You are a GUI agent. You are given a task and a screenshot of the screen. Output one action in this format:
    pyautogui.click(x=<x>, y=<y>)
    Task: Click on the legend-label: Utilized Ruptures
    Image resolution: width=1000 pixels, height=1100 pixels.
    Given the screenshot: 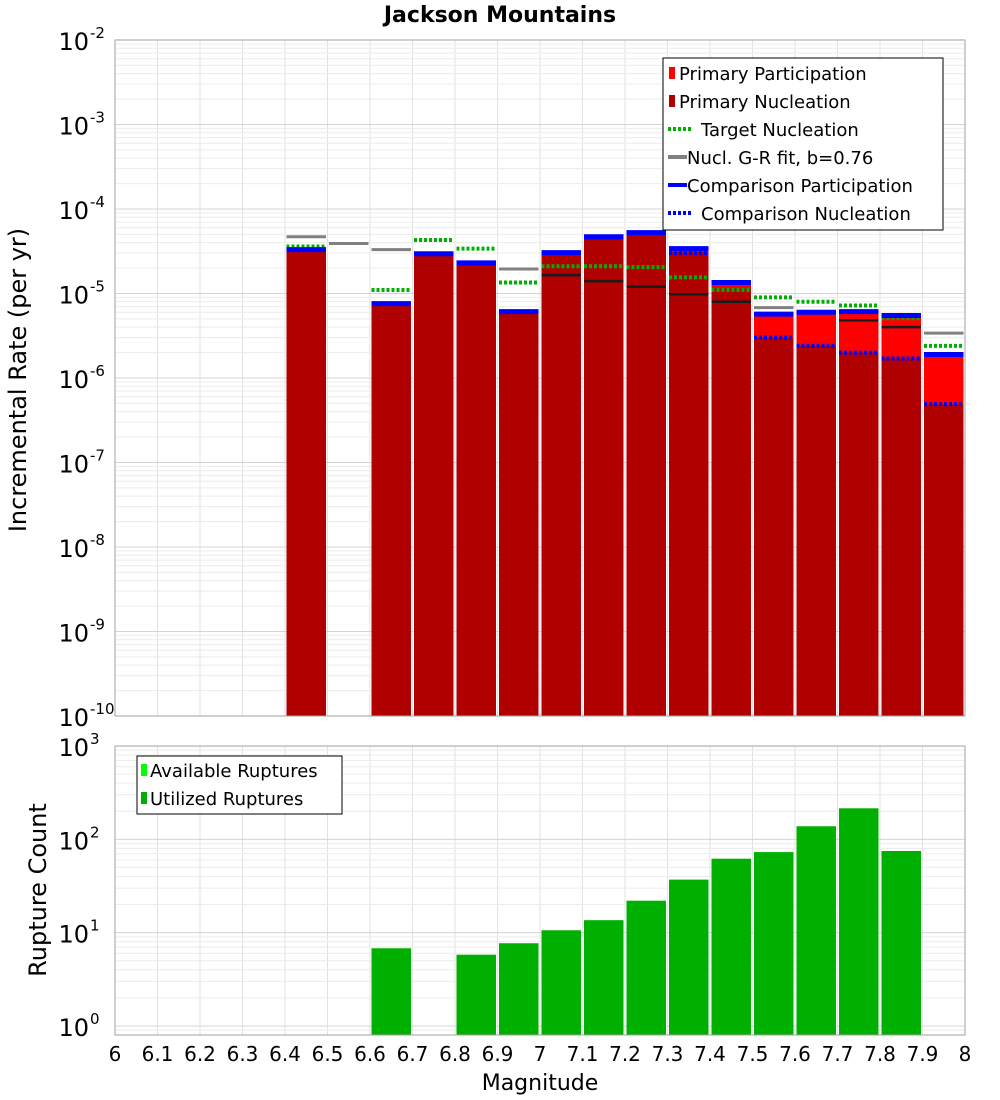 What is the action you would take?
    pyautogui.click(x=226, y=799)
    